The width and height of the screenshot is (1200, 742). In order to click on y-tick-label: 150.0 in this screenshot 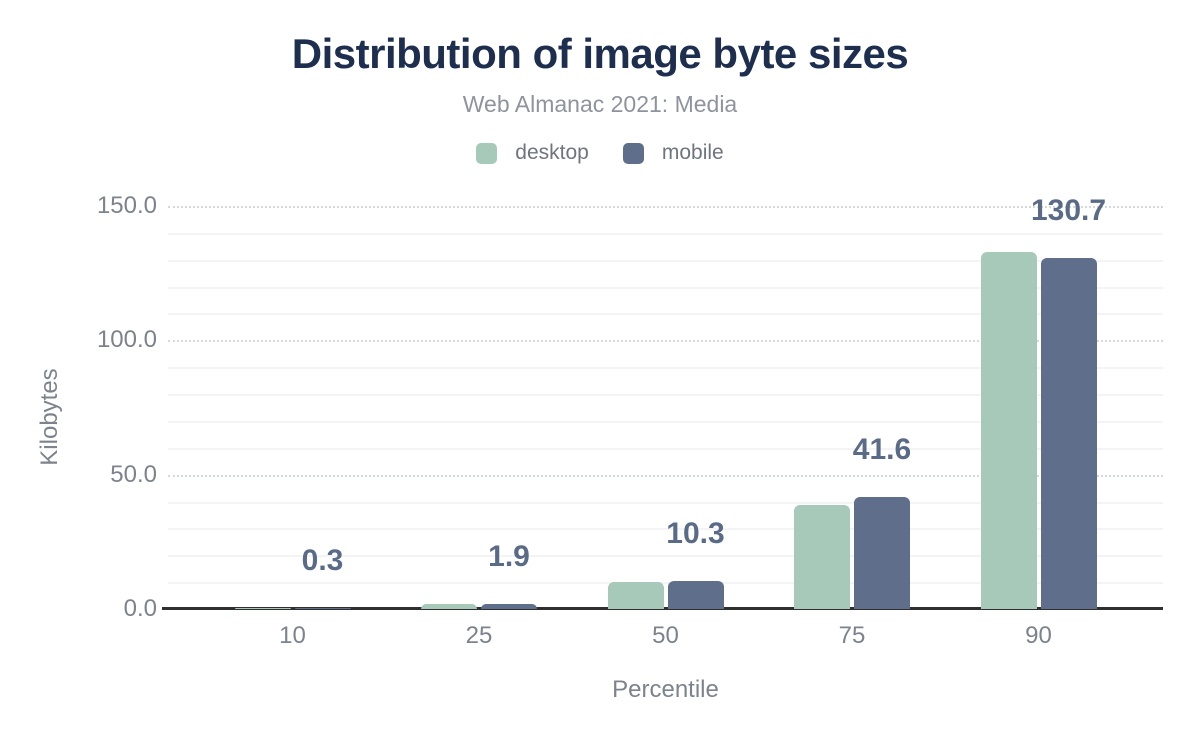, I will do `click(126, 205)`.